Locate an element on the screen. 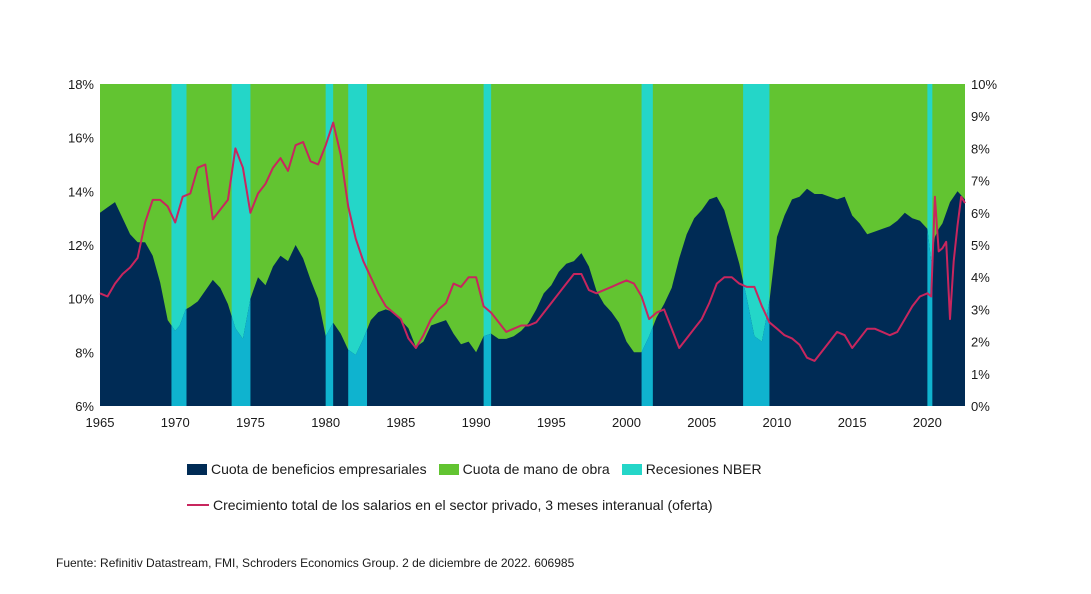 The height and width of the screenshot is (594, 1091). x-tick-label: 2010 is located at coordinates (776, 422).